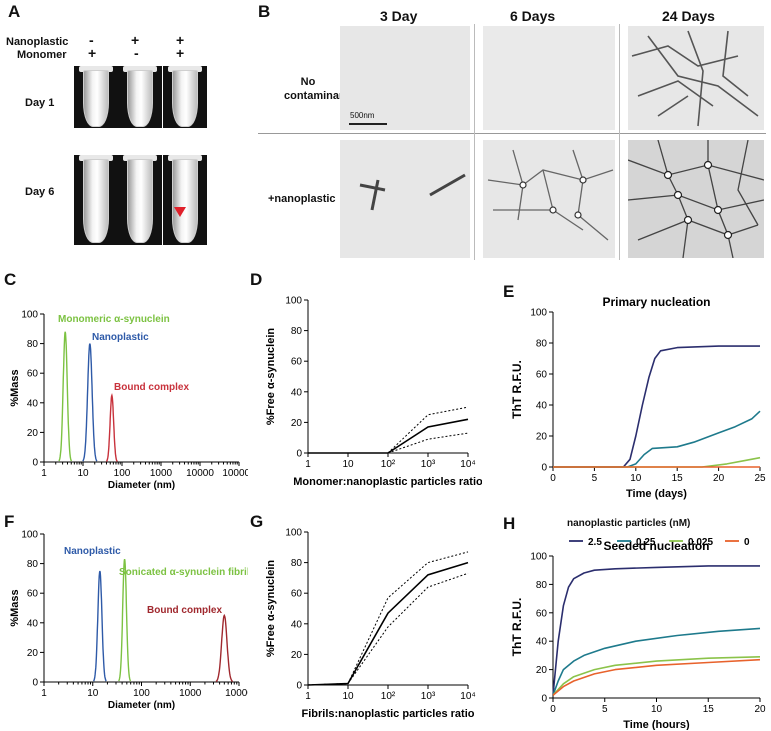 The width and height of the screenshot is (771, 731). Describe the element at coordinates (700, 542) in the screenshot. I see `legend-label-0.025: 0.025` at that location.